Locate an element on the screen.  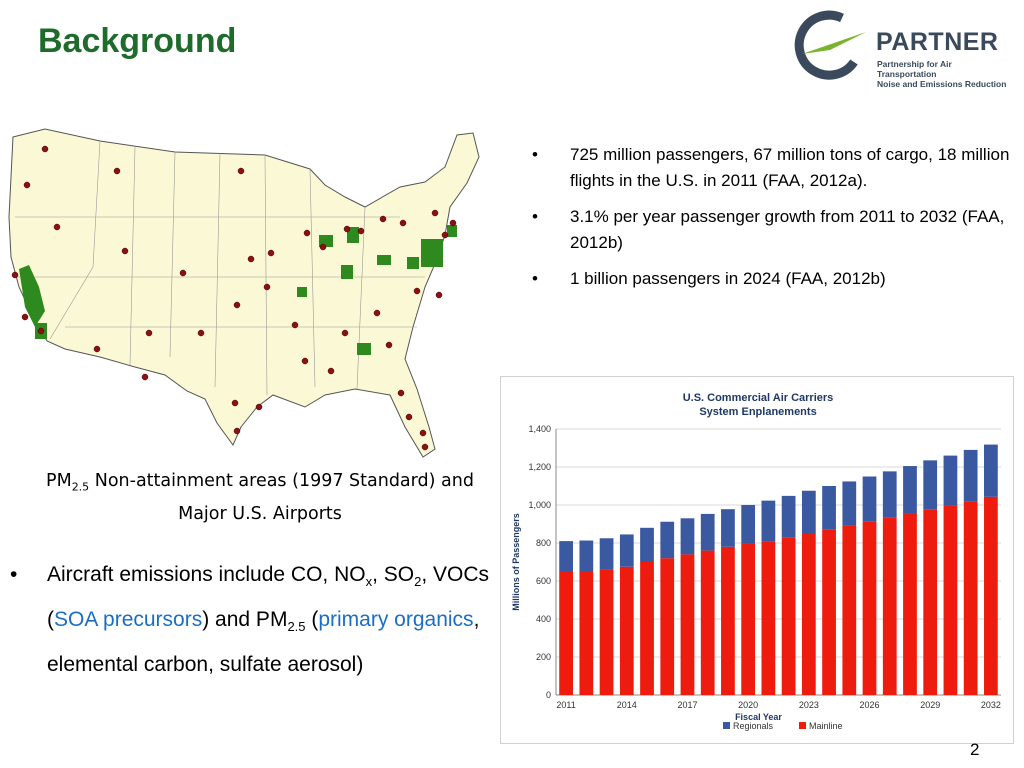
text-part: , VOCs ( is located at coordinates (268, 597).